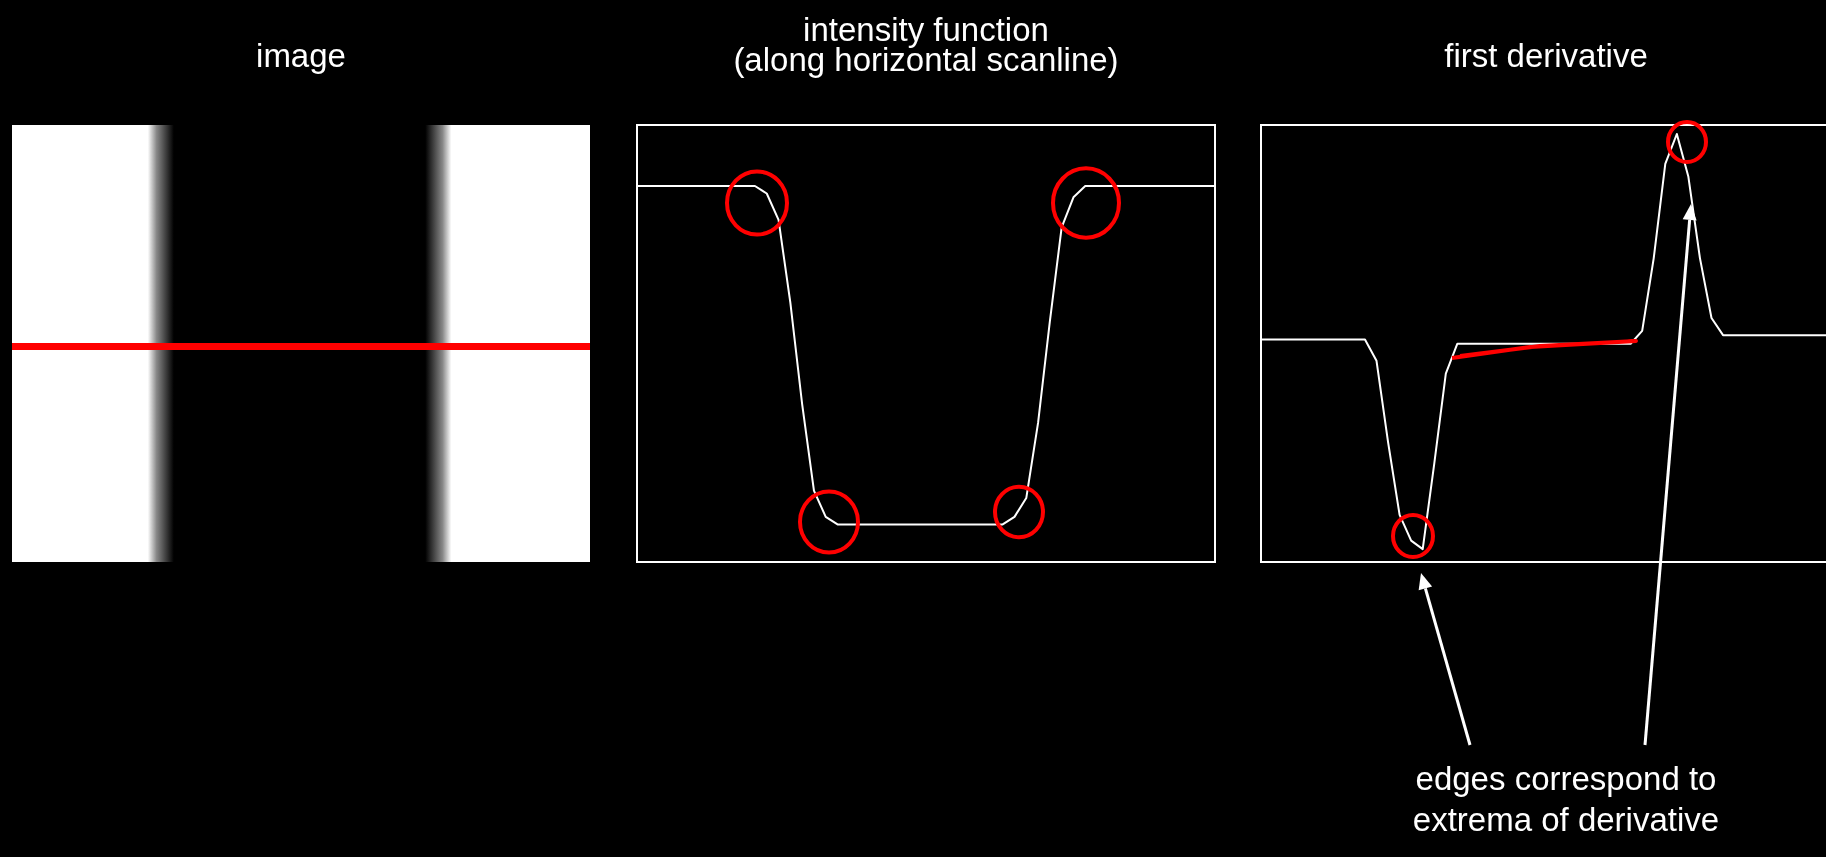 The width and height of the screenshot is (1826, 857). Describe the element at coordinates (1566, 799) in the screenshot. I see `text: edges correspond to extrema of derivative` at that location.